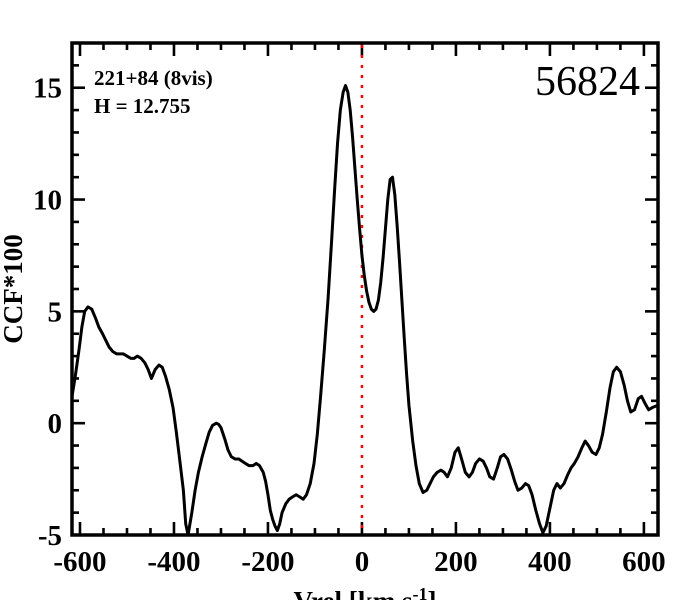 The height and width of the screenshot is (600, 675). I want to click on x-axis-title-exponent: -1, so click(419, 592).